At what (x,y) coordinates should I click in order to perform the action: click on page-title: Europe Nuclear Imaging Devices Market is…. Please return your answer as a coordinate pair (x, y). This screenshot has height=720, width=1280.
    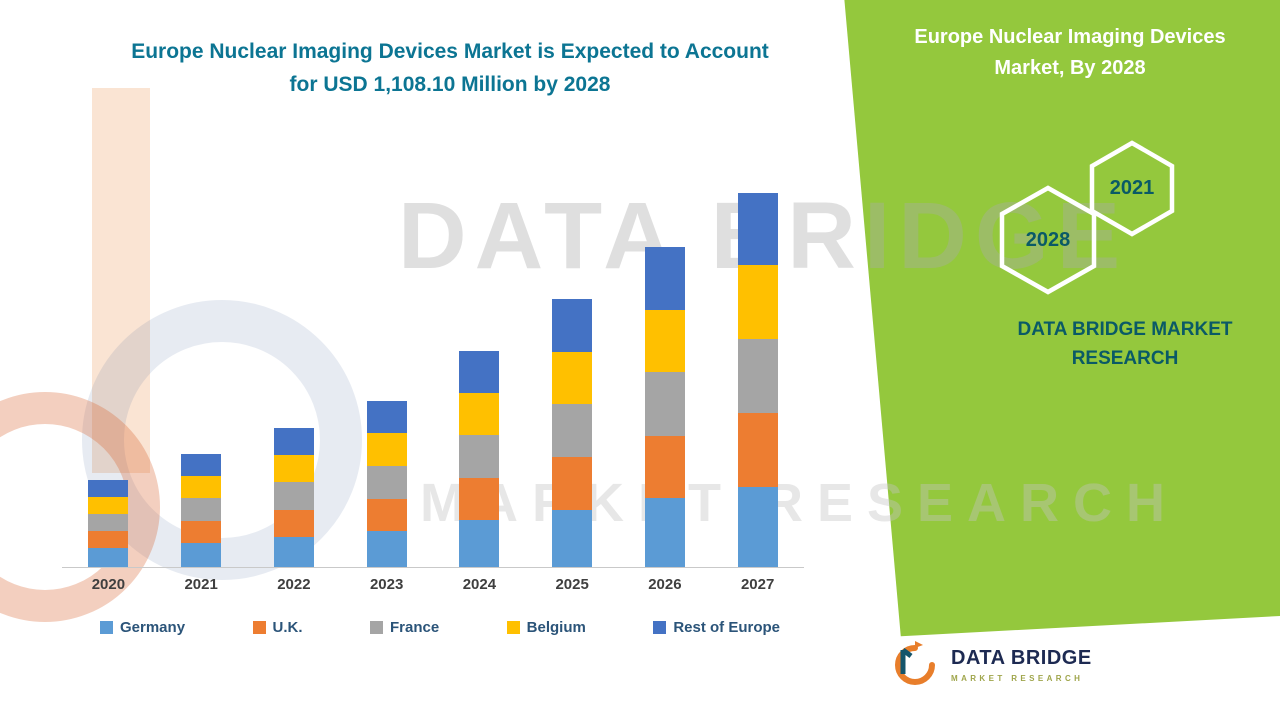
    Looking at the image, I should click on (450, 68).